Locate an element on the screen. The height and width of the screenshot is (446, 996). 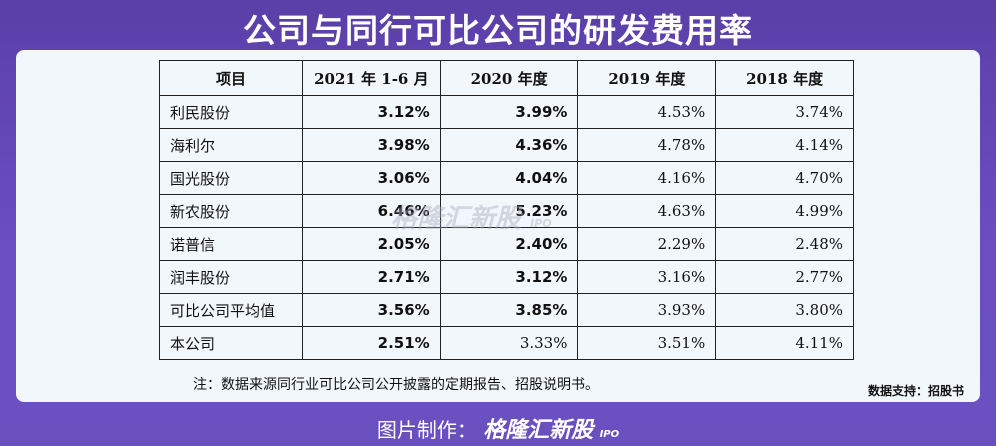
company-name: 本公司 is located at coordinates (231, 343).